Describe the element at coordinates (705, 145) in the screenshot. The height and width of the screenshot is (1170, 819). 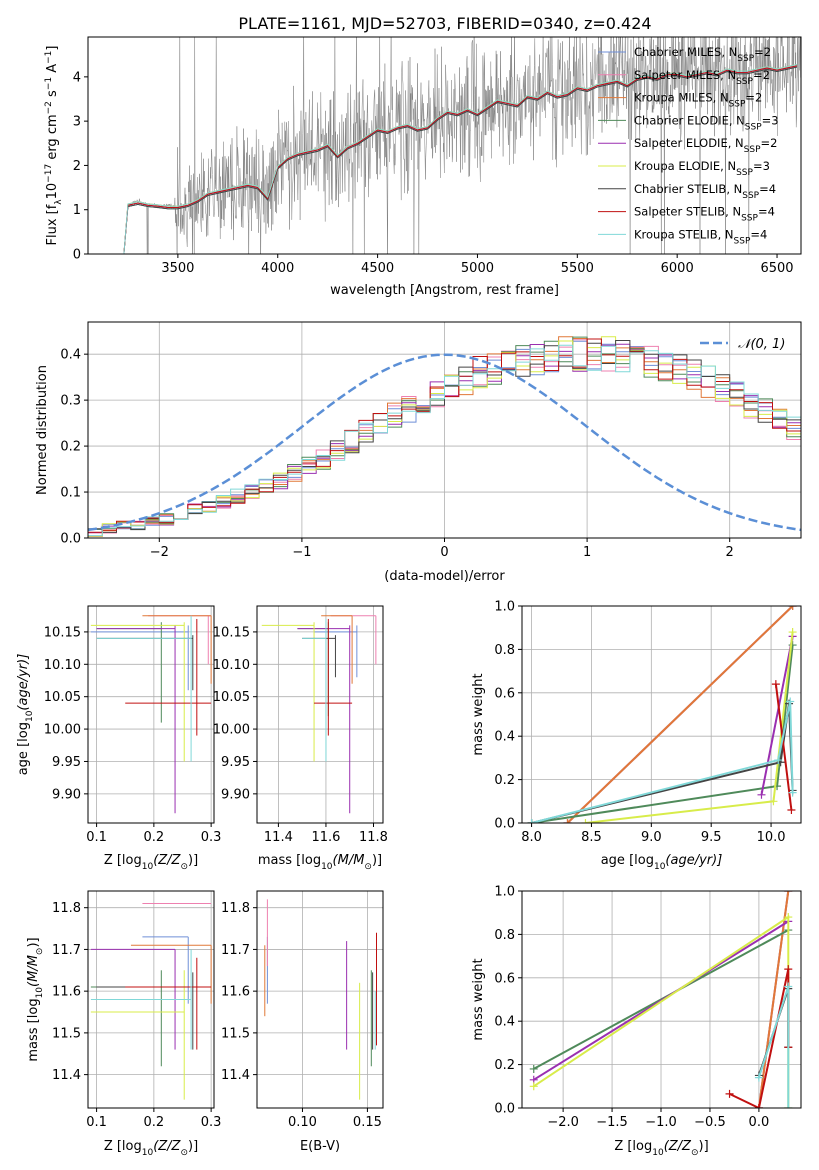
I see `legend-label-salpeter-elodie: Salpeter ELODIE, NSSP=2` at that location.